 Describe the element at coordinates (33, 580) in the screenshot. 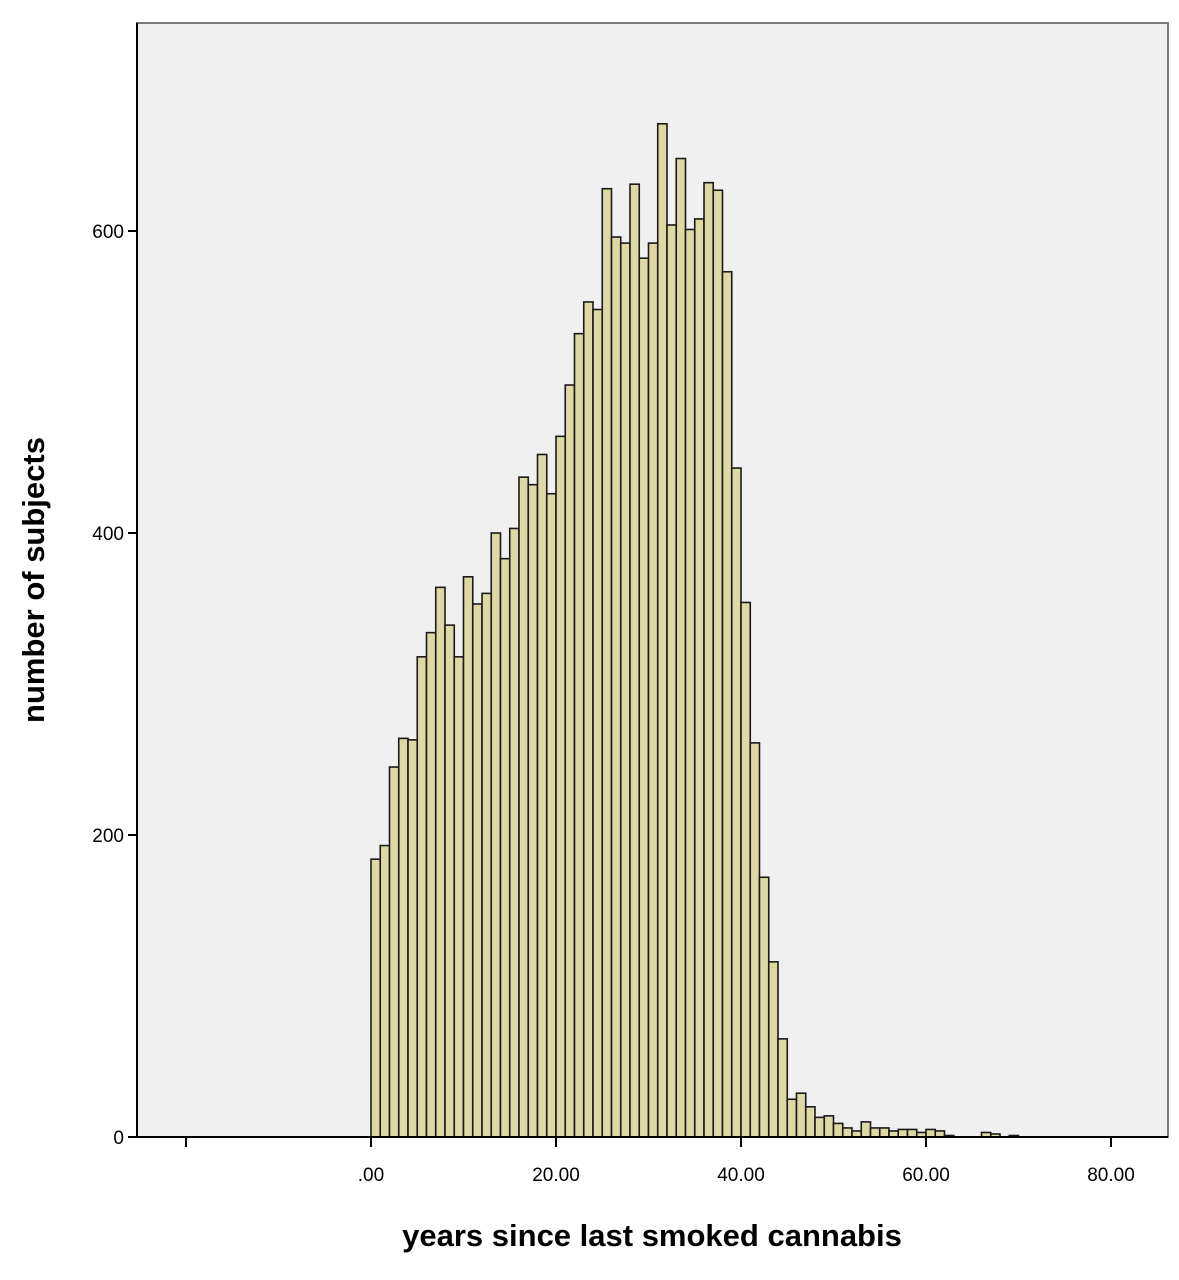

I see `y-axis-title: number of subjects` at that location.